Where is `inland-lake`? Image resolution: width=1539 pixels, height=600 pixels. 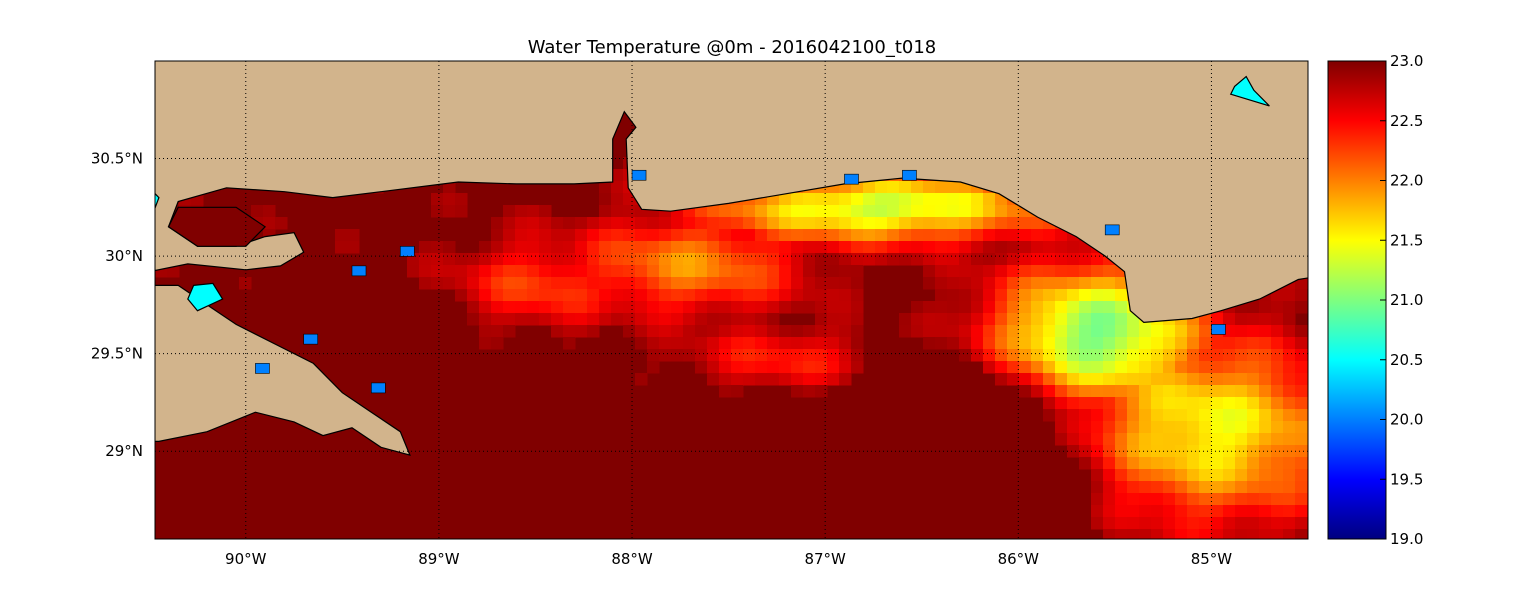 inland-lake is located at coordinates (1249, 91).